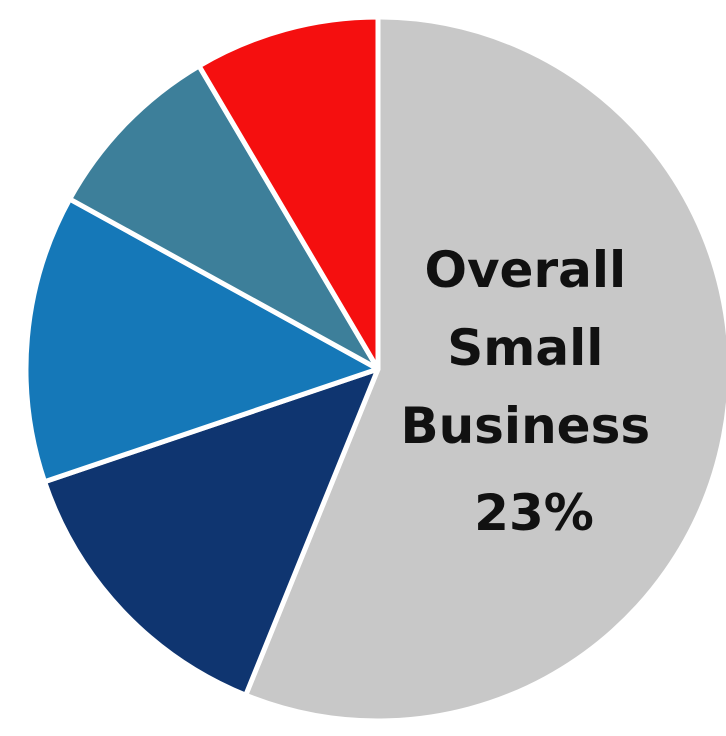 The height and width of the screenshot is (736, 726). I want to click on slice-label-line-3: Business, so click(525, 426).